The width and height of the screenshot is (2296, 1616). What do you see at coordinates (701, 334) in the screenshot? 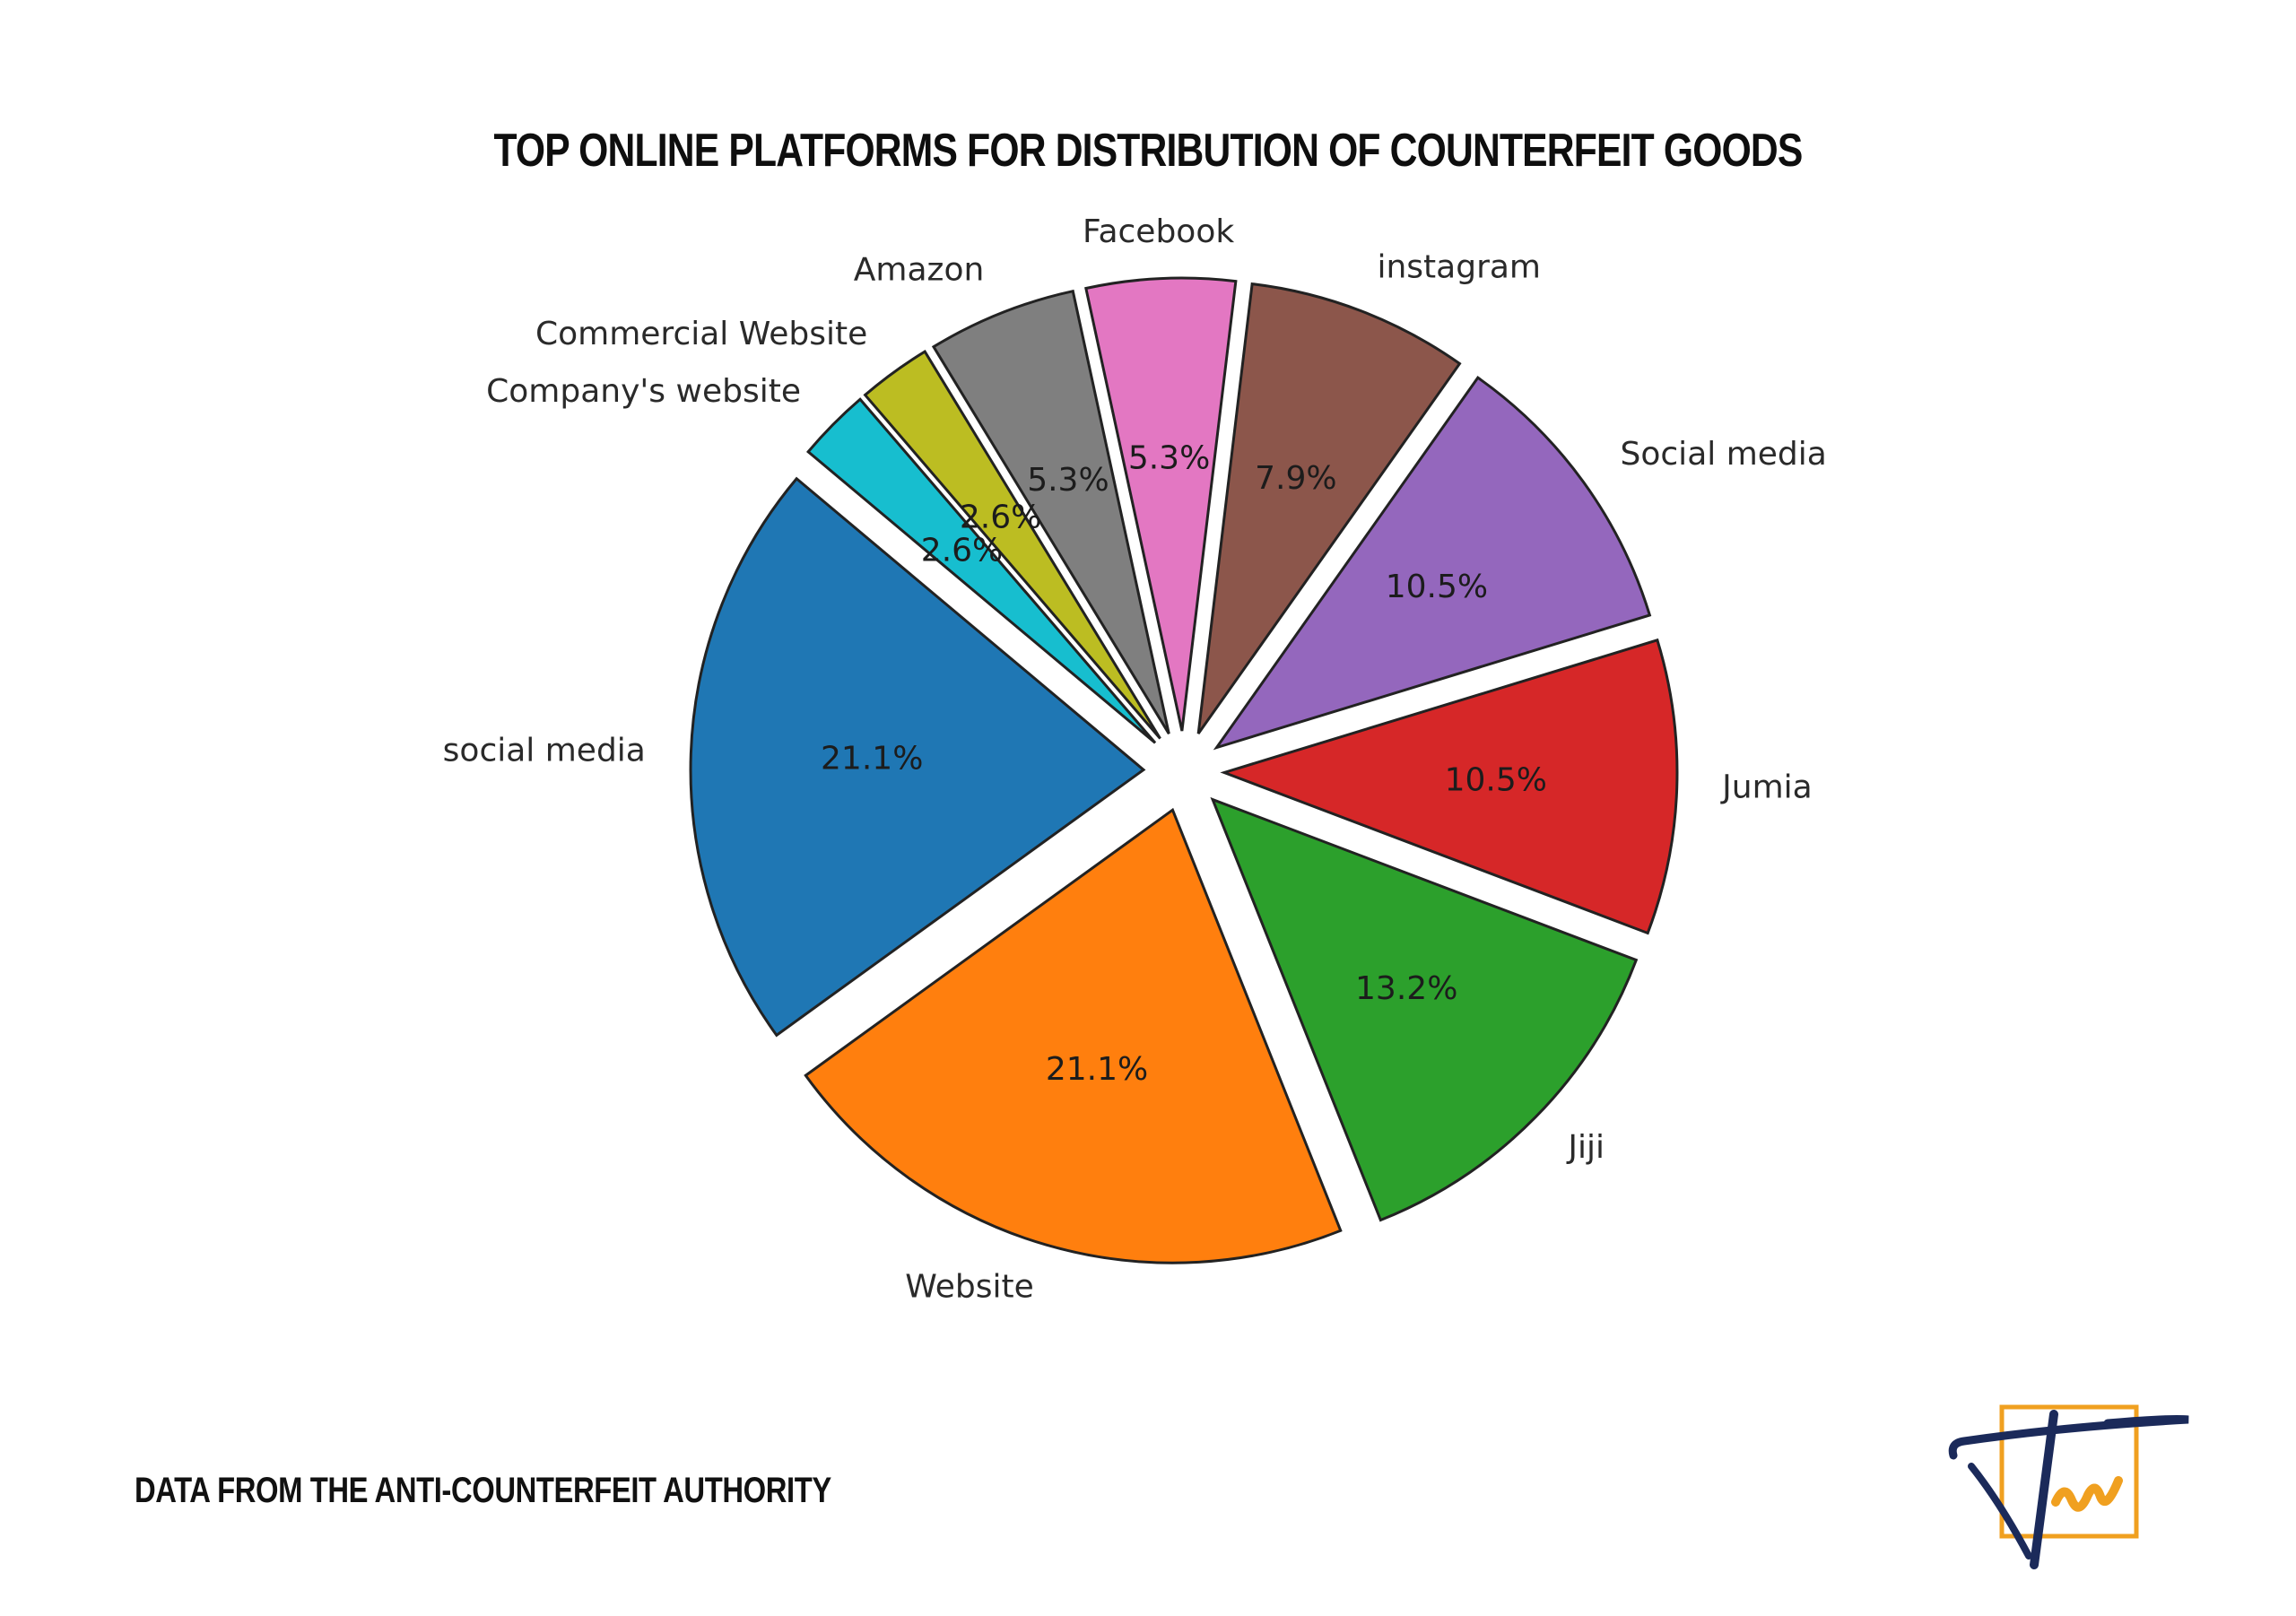
I see `pie-category-label: Commercial Website` at bounding box center [701, 334].